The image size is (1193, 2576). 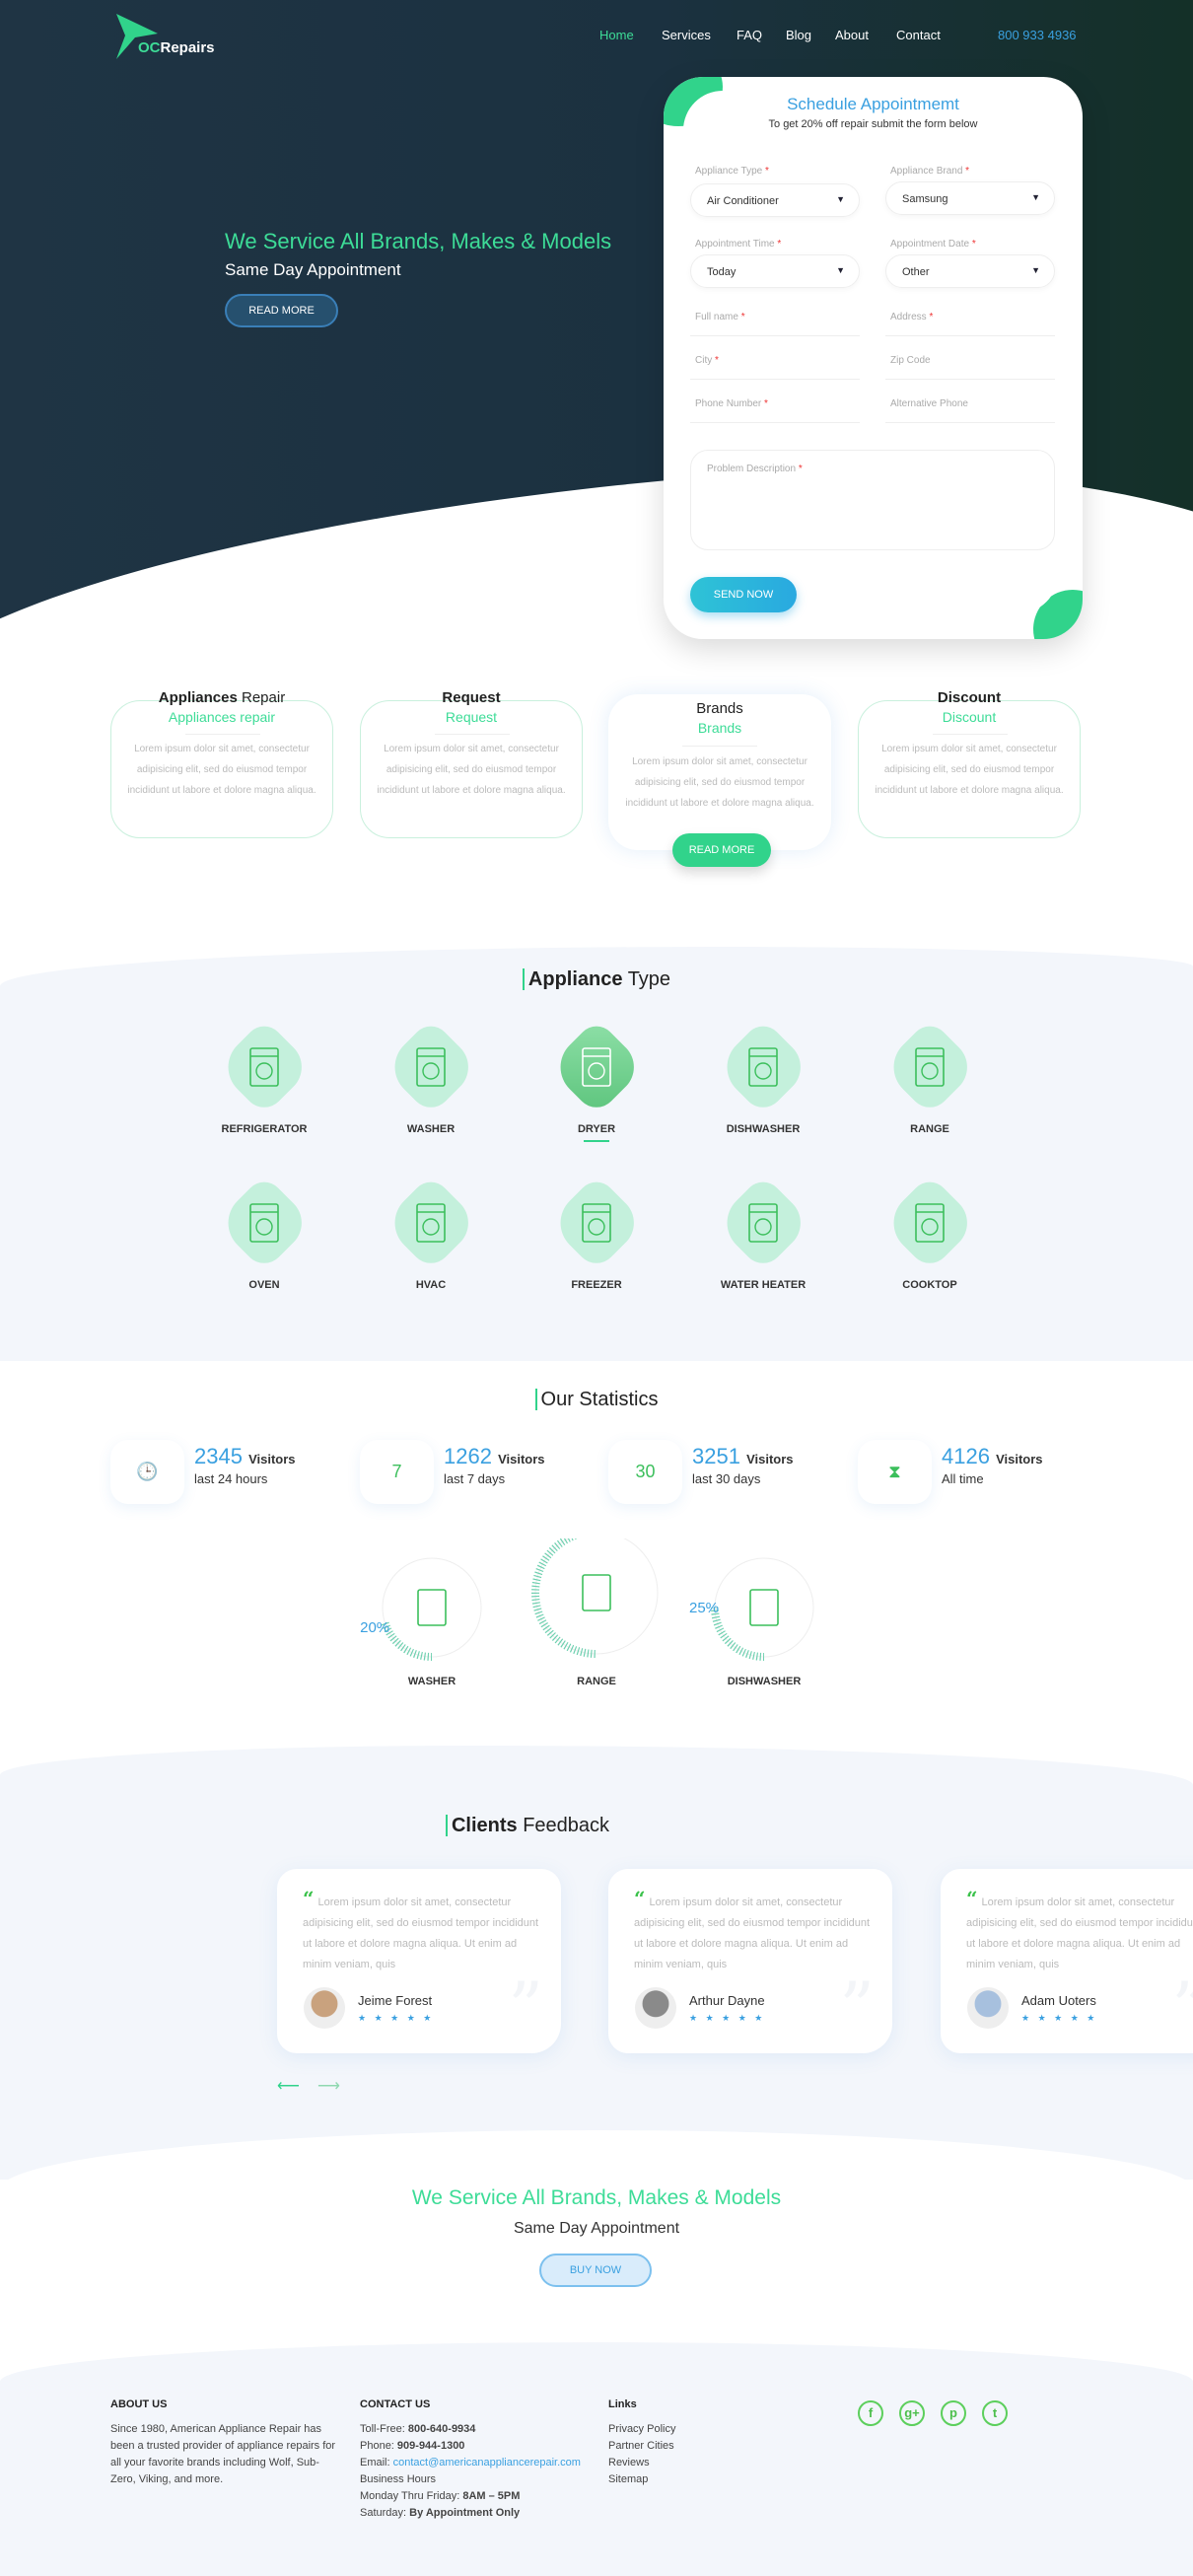 What do you see at coordinates (431, 1232) in the screenshot?
I see `appliance-item-hvac: HVAC` at bounding box center [431, 1232].